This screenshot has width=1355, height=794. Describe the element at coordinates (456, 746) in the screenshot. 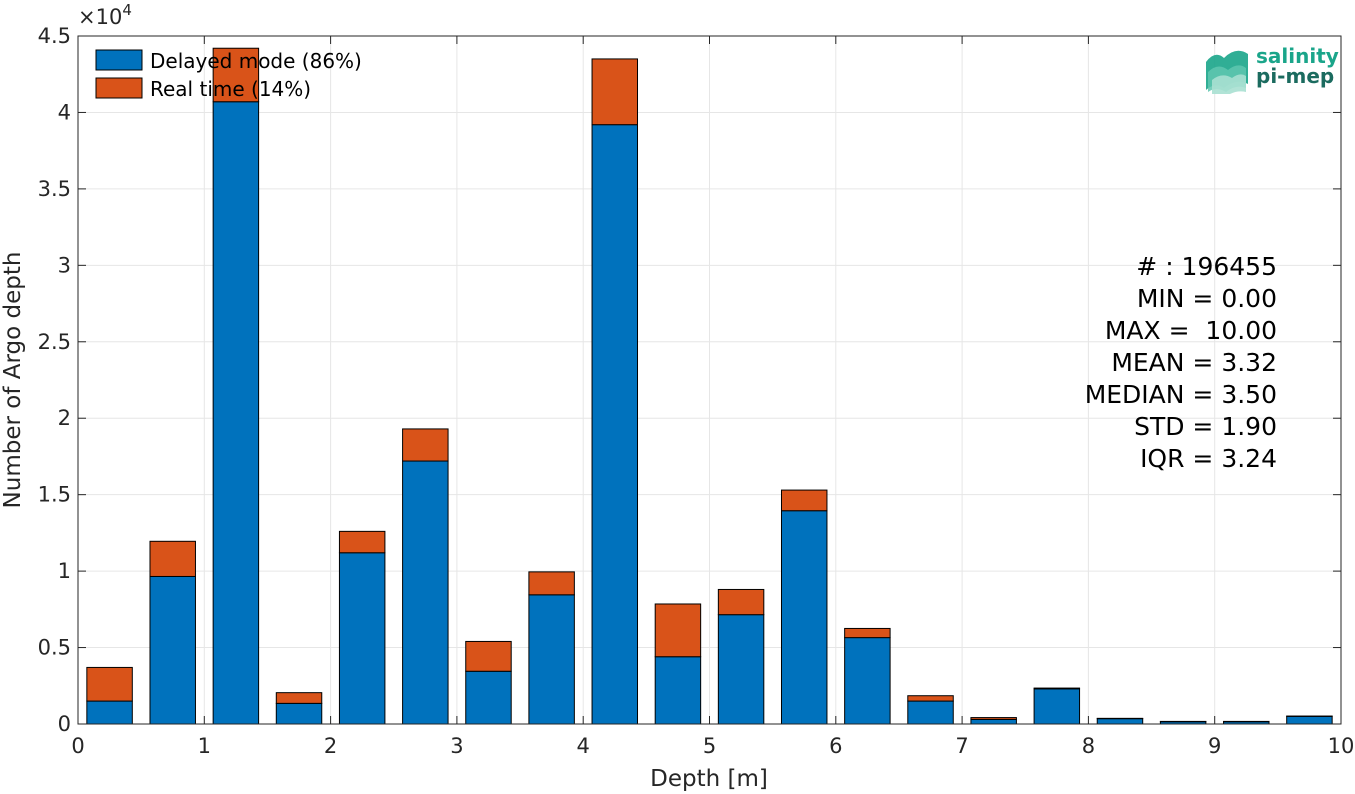

I see `x-tick-label: 3` at that location.